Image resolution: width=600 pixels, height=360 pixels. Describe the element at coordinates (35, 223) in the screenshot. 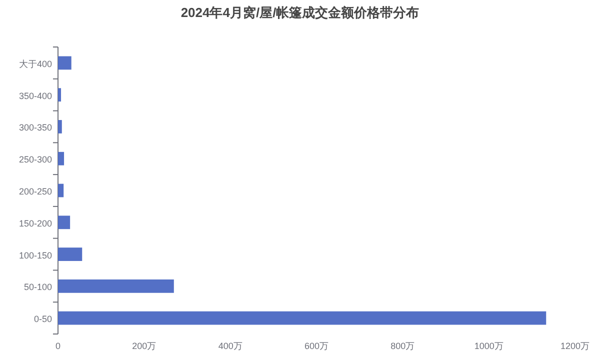

I see `y-tick-label: 150-200` at that location.